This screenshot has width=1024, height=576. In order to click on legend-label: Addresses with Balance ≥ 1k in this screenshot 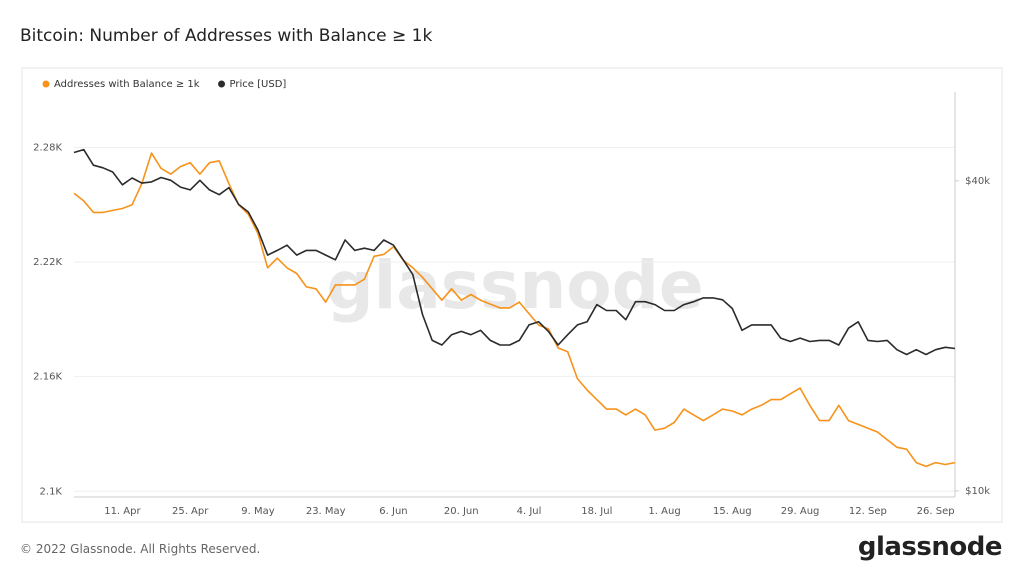, I will do `click(127, 84)`.